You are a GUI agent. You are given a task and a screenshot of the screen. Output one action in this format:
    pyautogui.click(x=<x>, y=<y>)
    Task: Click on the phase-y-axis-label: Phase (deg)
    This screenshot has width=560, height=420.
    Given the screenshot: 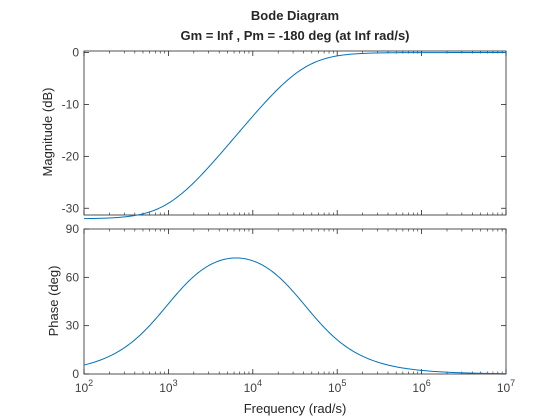 What is the action you would take?
    pyautogui.click(x=53, y=301)
    